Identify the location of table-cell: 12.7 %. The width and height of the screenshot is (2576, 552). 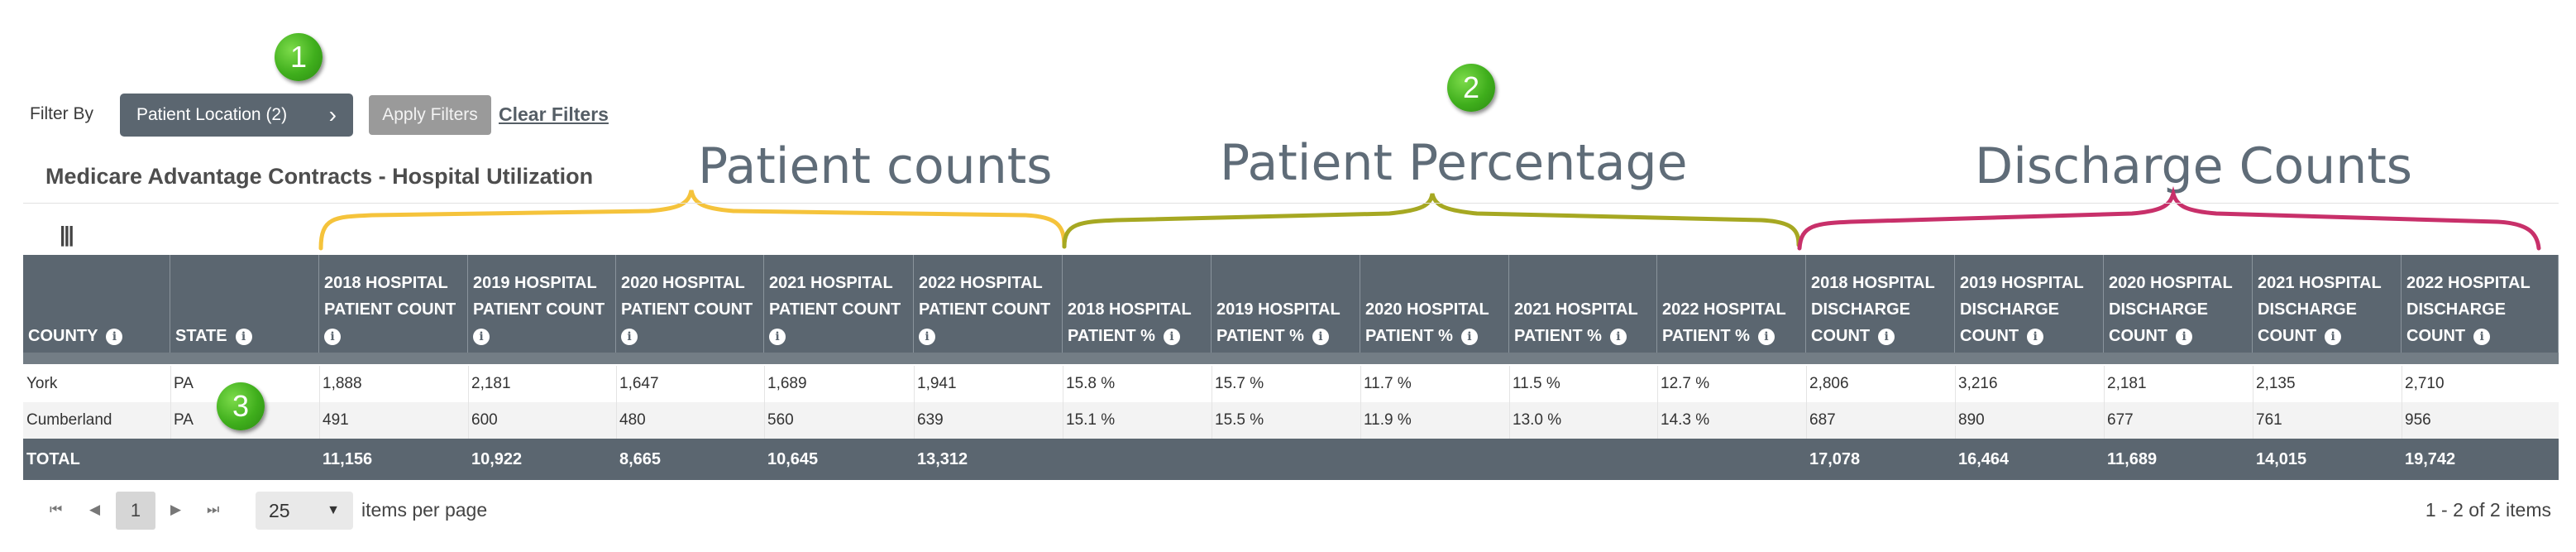
(1685, 383).